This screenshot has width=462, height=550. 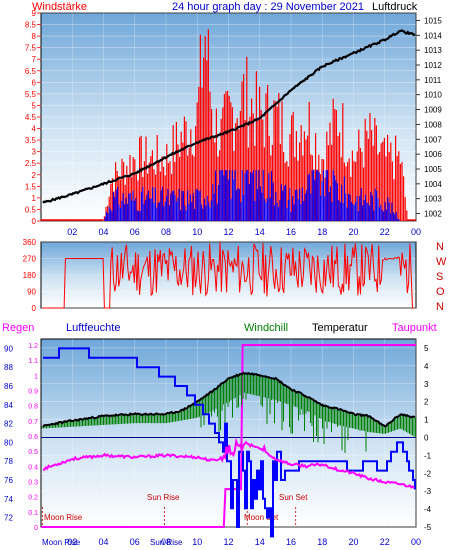 What do you see at coordinates (31, 209) in the screenshot?
I see `wind-tick-label: 0.5` at bounding box center [31, 209].